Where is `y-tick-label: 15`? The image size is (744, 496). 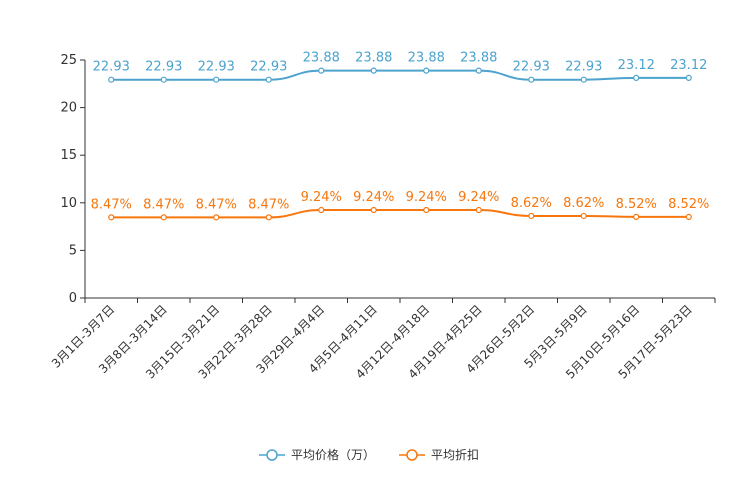
y-tick-label: 15 is located at coordinates (68, 155).